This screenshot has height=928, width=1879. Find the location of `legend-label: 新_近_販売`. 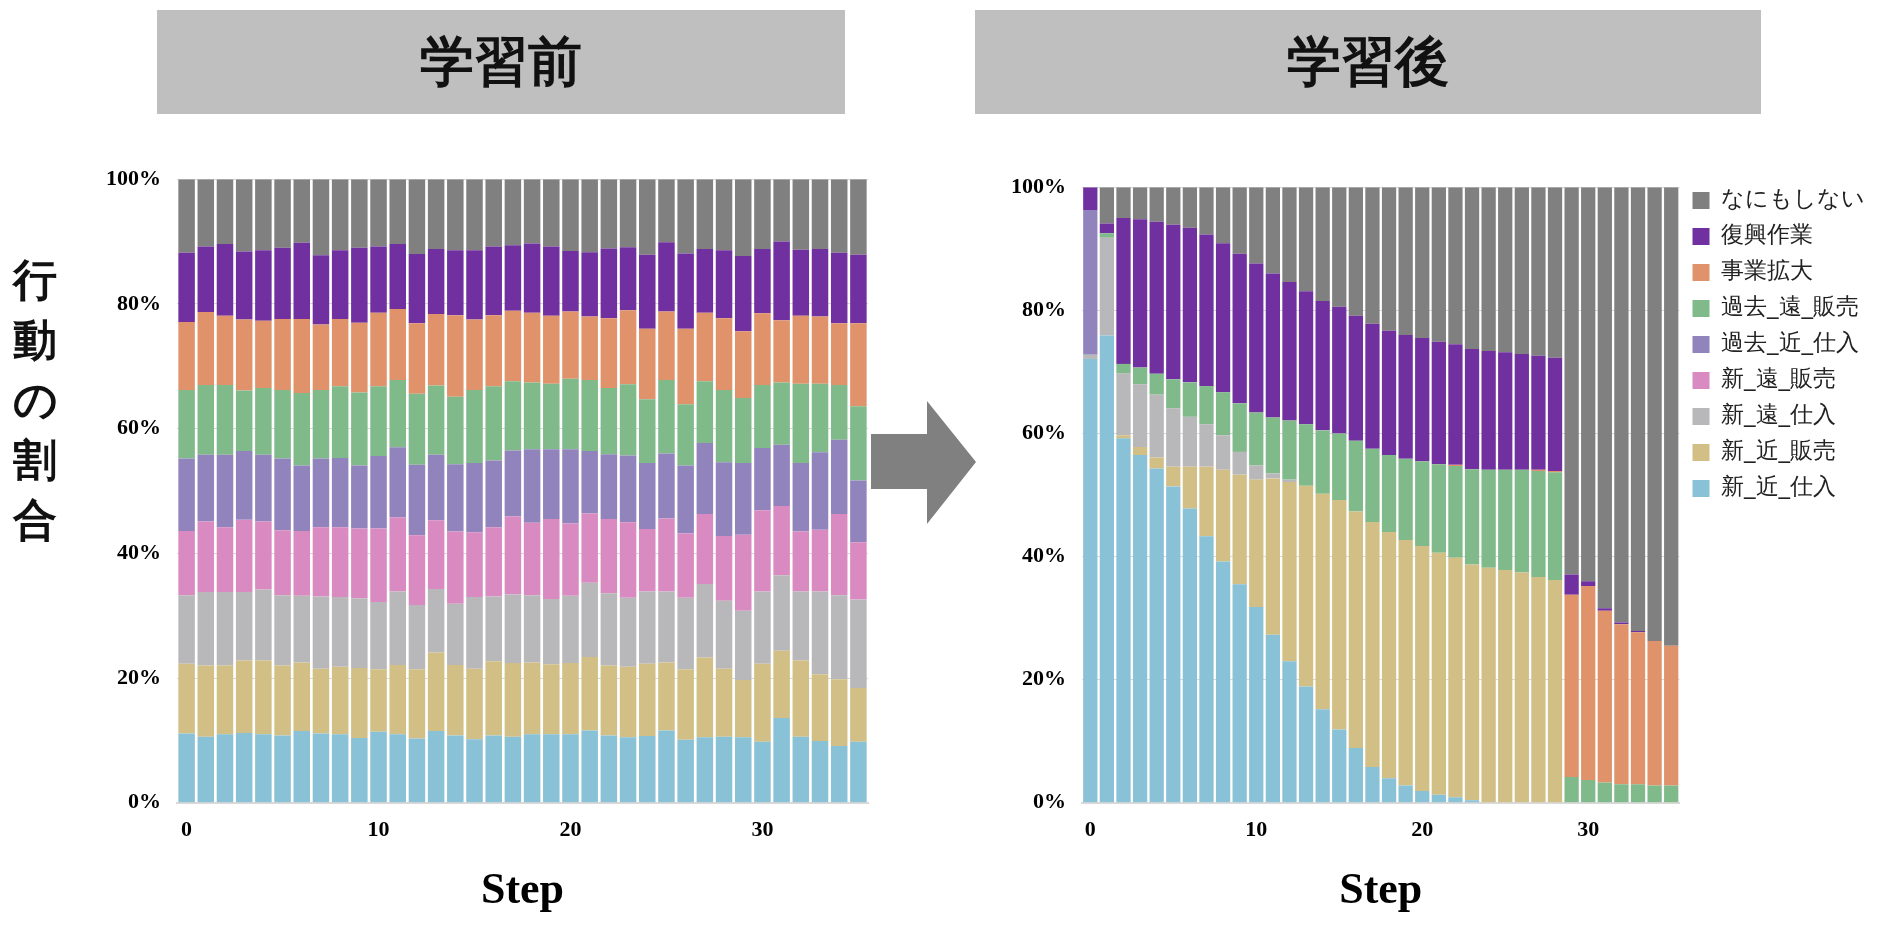

legend-label: 新_近_販売 is located at coordinates (1778, 450).